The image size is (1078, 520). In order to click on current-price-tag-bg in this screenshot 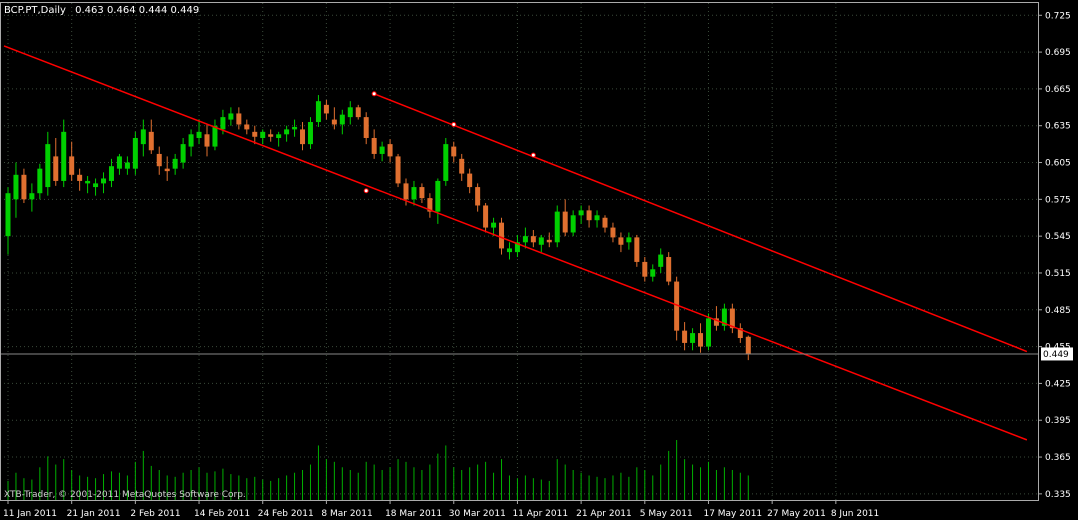, I will do `click(1057, 354)`.